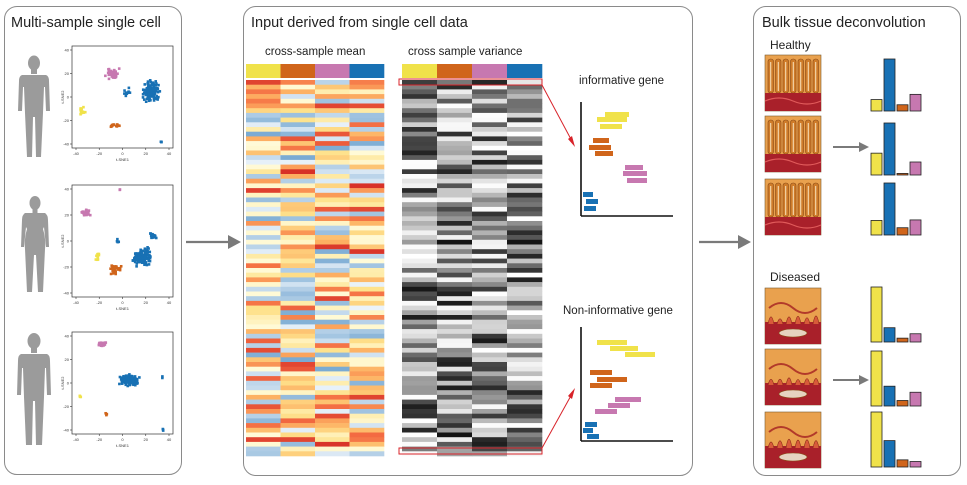 This screenshot has height=485, width=967. Describe the element at coordinates (793, 432) in the screenshot. I see `tissue-fold` at that location.